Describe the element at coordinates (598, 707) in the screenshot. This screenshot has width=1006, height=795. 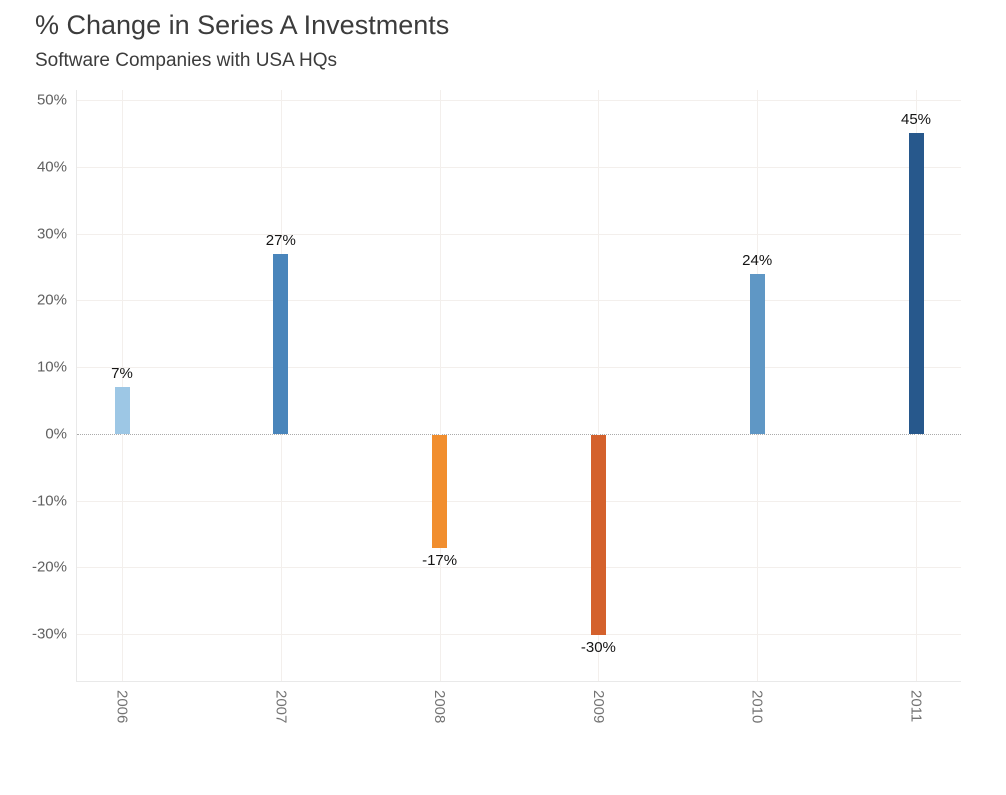
I see `x-tick-label: 2009` at that location.